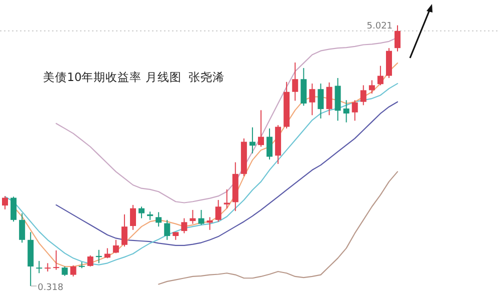 The height and width of the screenshot is (300, 500). I want to click on annotation: 5.021, so click(379, 26).